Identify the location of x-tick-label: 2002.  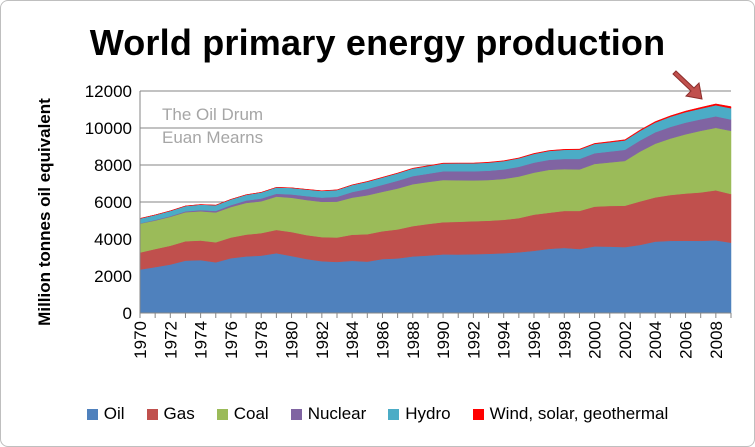
(625, 340).